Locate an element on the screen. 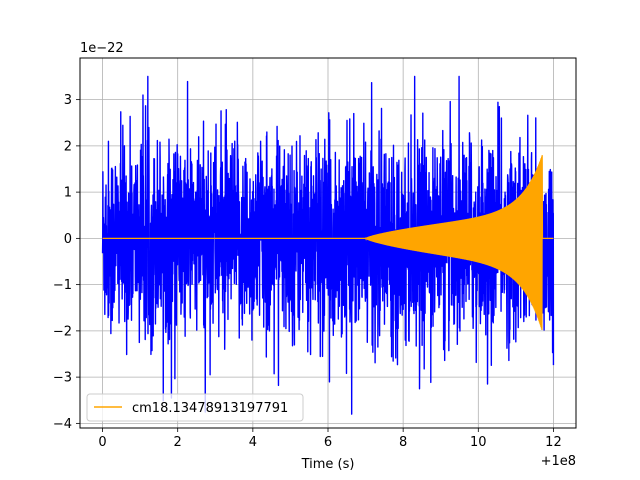 The height and width of the screenshot is (480, 640). y-scale-label: 1e−22 is located at coordinates (102, 48).